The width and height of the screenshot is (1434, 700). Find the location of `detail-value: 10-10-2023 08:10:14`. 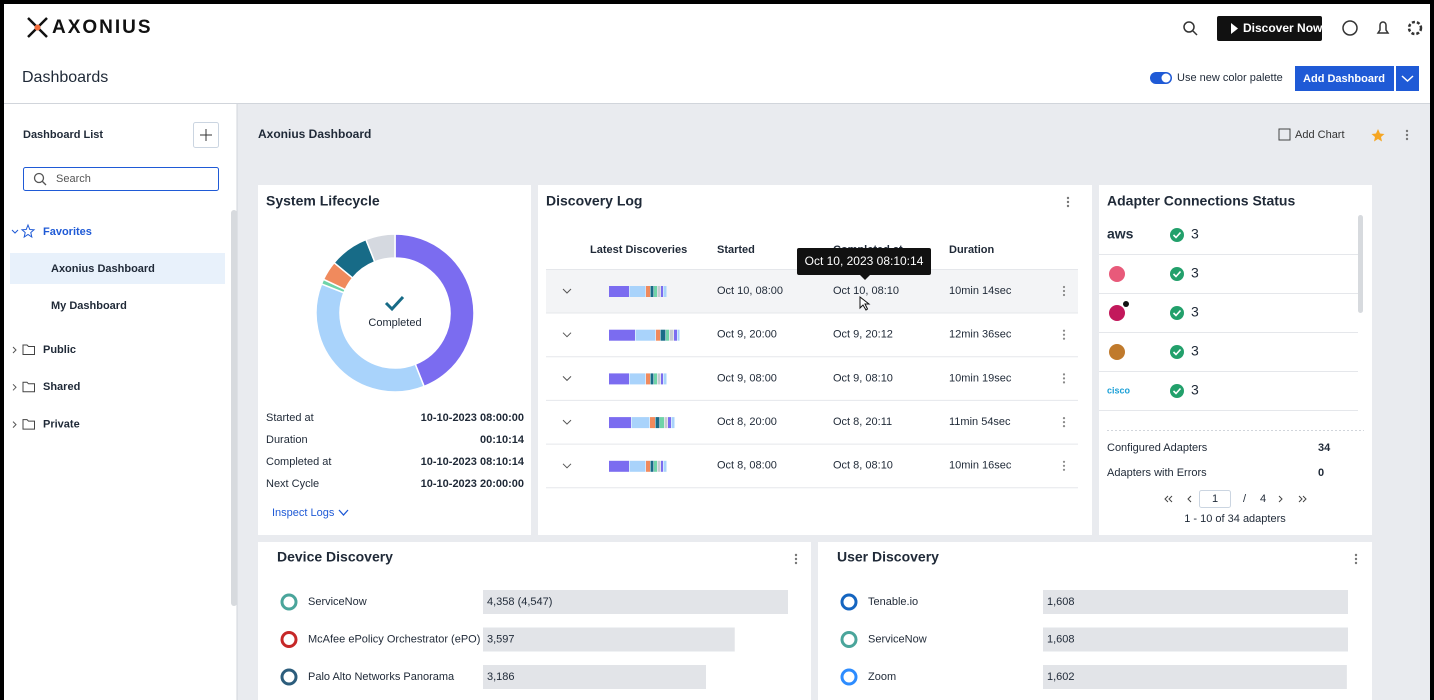

detail-value: 10-10-2023 08:10:14 is located at coordinates (473, 462).